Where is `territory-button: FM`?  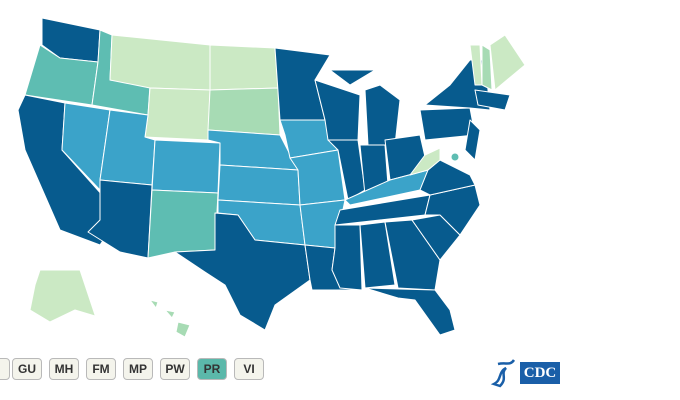 territory-button: FM is located at coordinates (101, 369).